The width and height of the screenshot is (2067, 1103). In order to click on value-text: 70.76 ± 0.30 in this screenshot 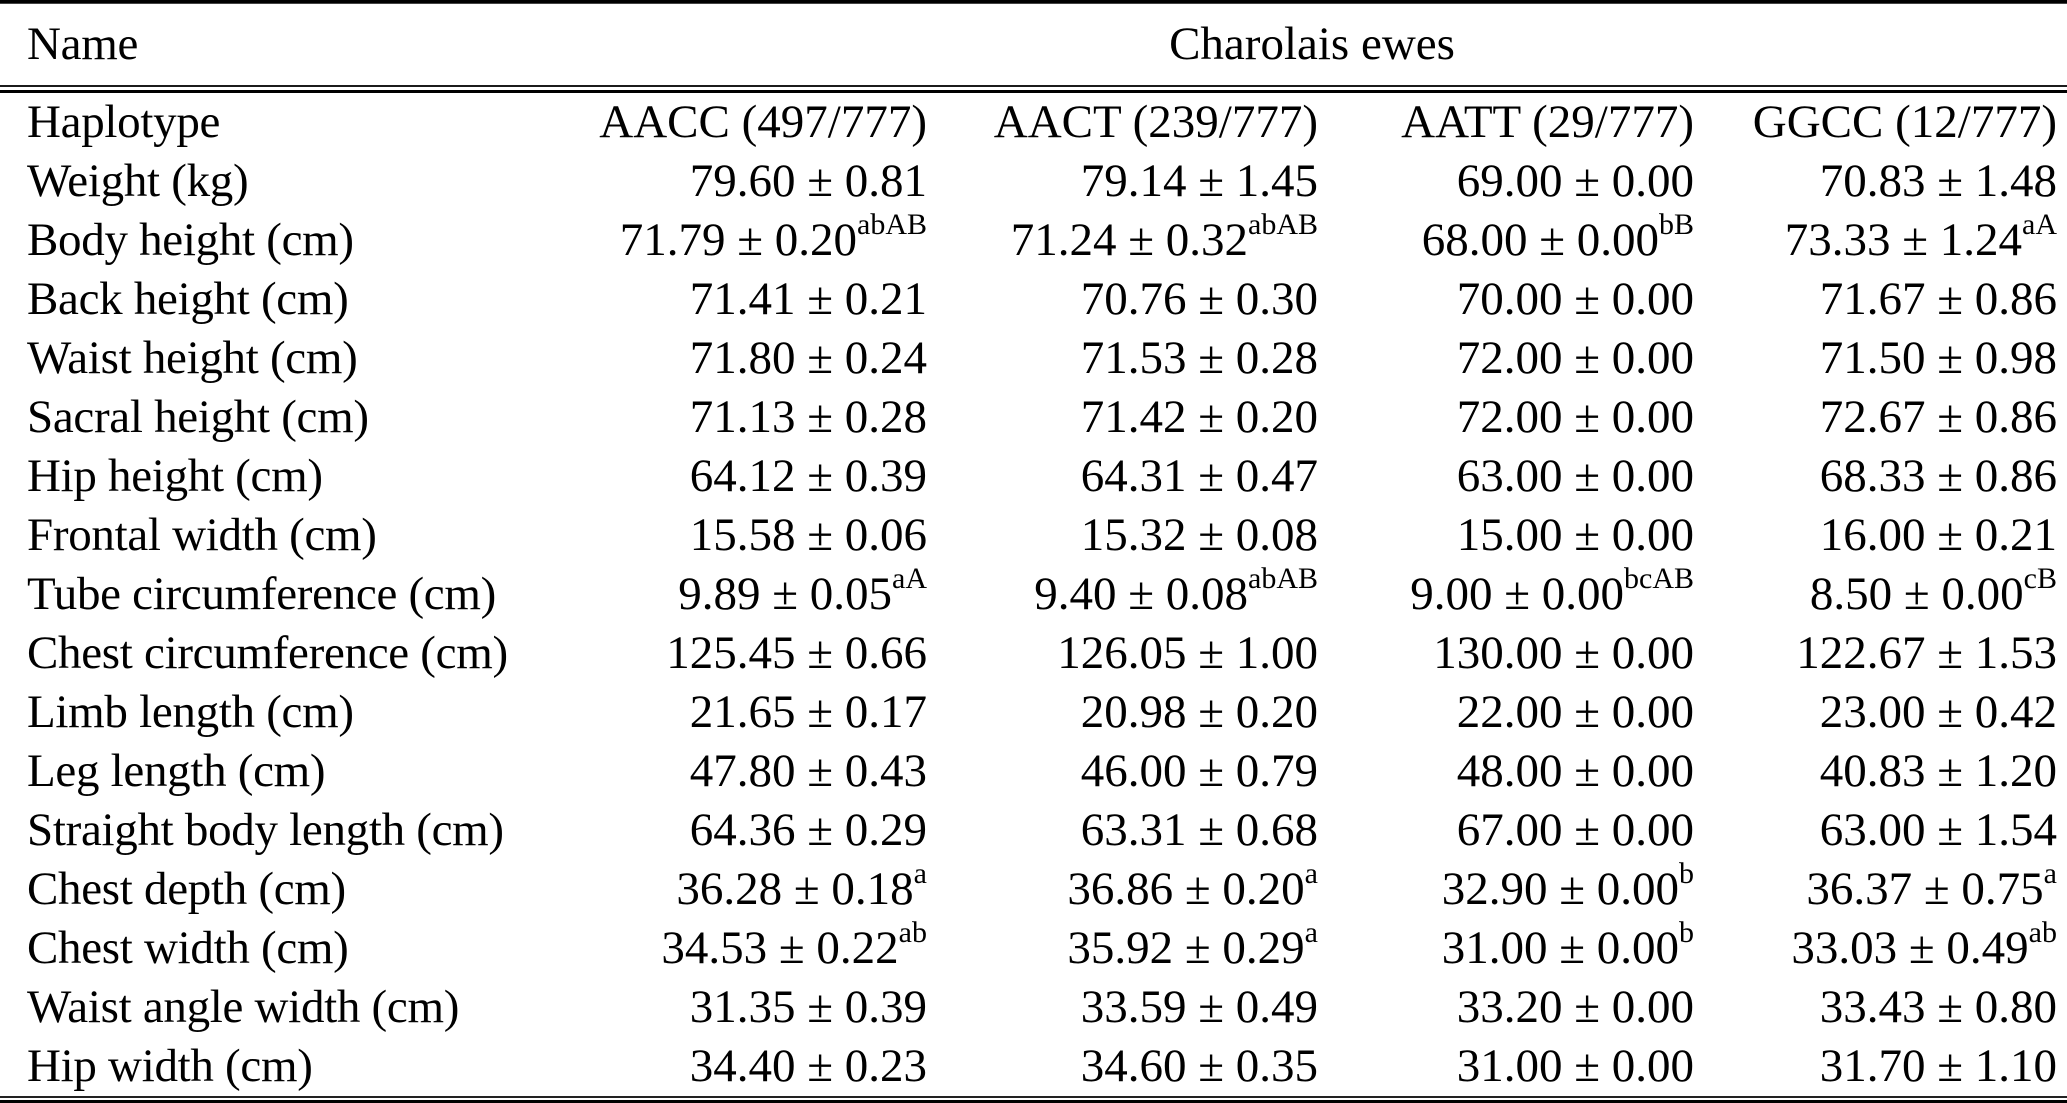, I will do `click(1199, 299)`.